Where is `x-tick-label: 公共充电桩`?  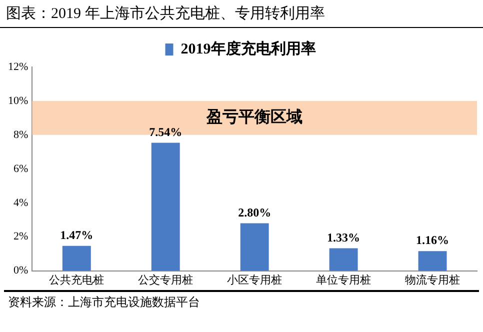 x-tick-label: 公共充电桩 is located at coordinates (76, 279).